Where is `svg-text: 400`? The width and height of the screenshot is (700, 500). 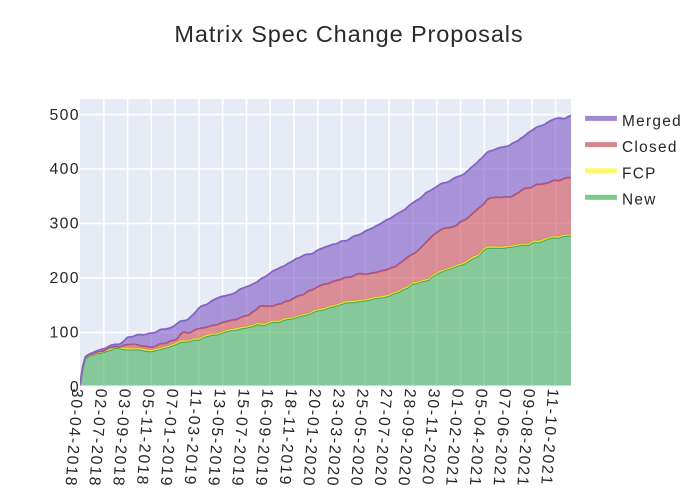 svg-text: 400 is located at coordinates (64, 169).